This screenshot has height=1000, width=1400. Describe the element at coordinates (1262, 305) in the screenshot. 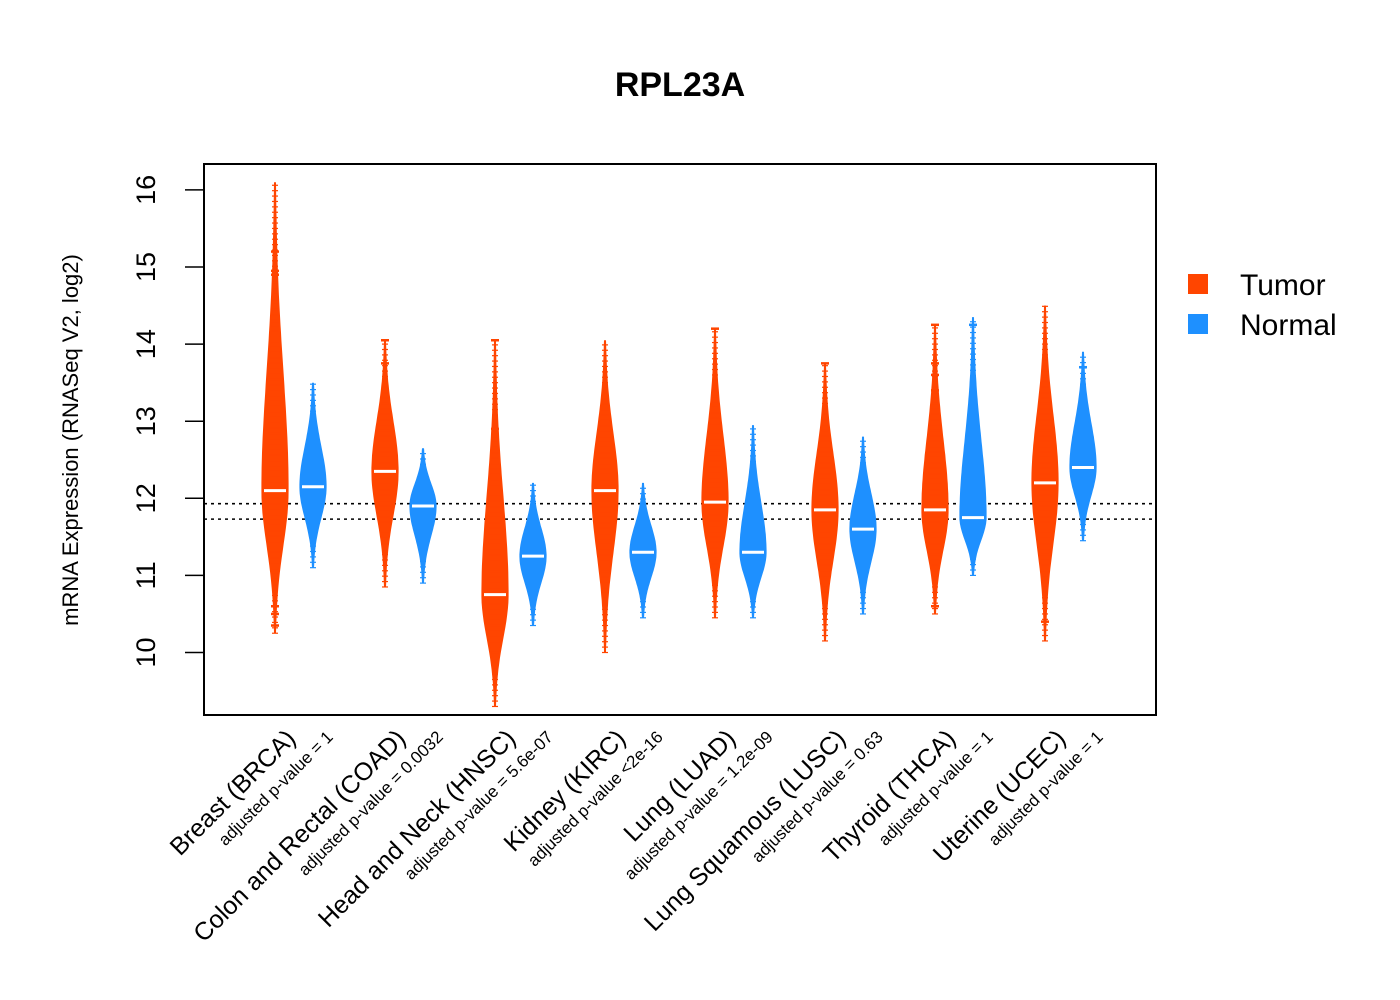

I see `legend: Tumor Normal` at that location.